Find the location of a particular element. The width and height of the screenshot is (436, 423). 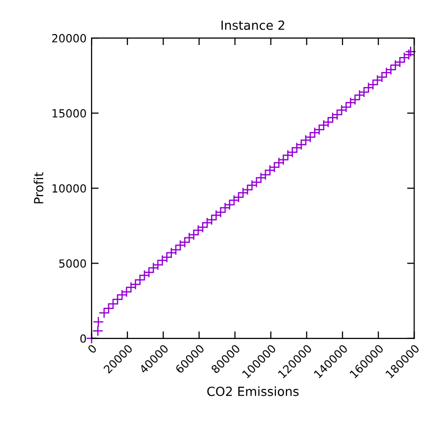

y-tick-label: 5000 is located at coordinates (72, 263).